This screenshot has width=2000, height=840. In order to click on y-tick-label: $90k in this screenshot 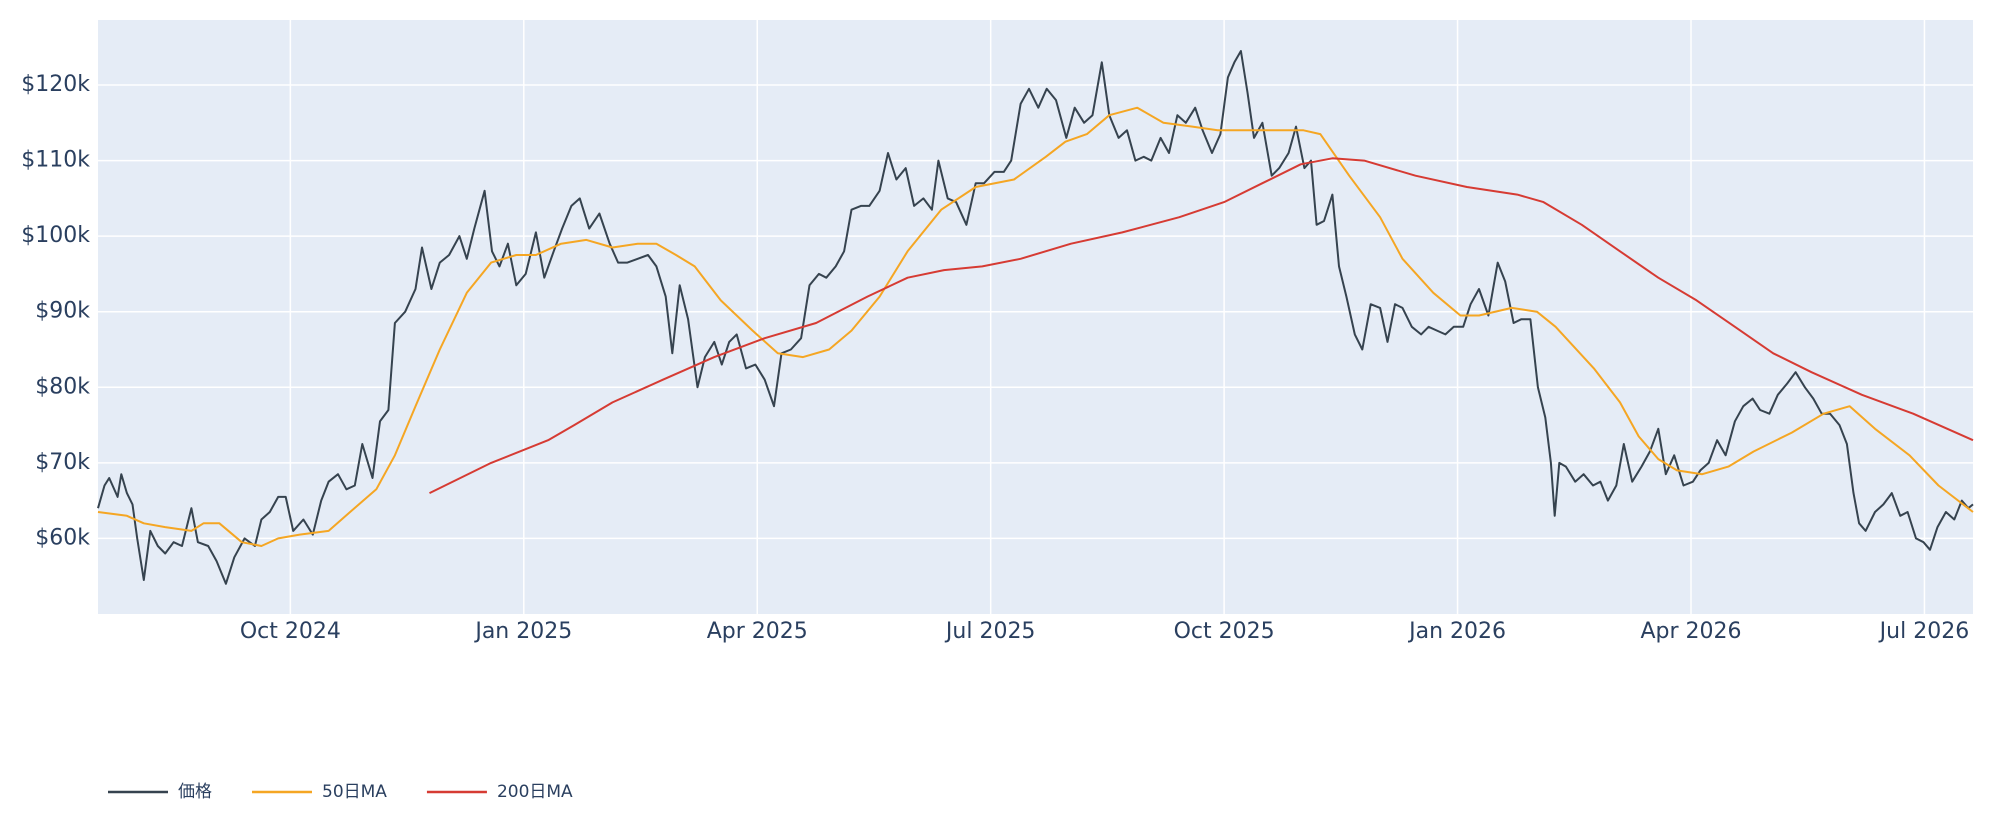, I will do `click(62, 311)`.